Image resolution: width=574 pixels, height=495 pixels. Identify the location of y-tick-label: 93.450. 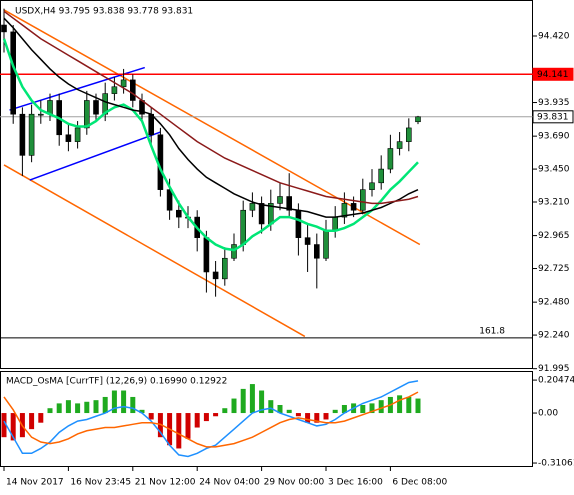
(554, 170).